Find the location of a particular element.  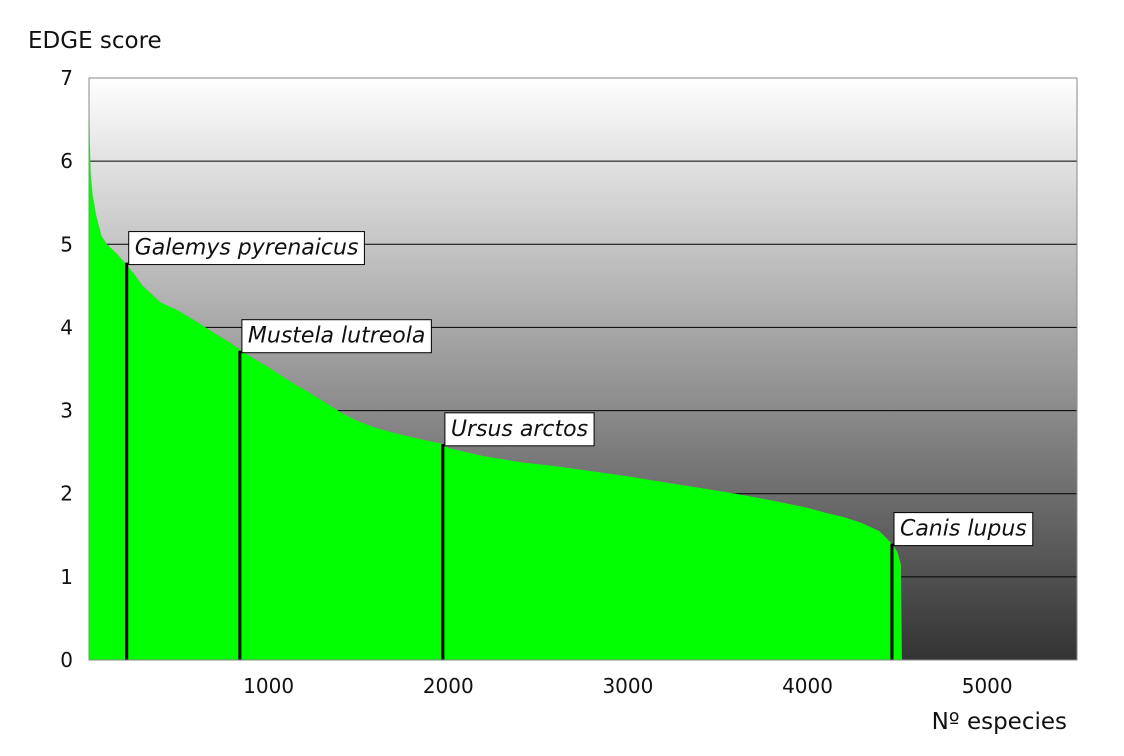

x-tick-label: 1000 is located at coordinates (268, 686).